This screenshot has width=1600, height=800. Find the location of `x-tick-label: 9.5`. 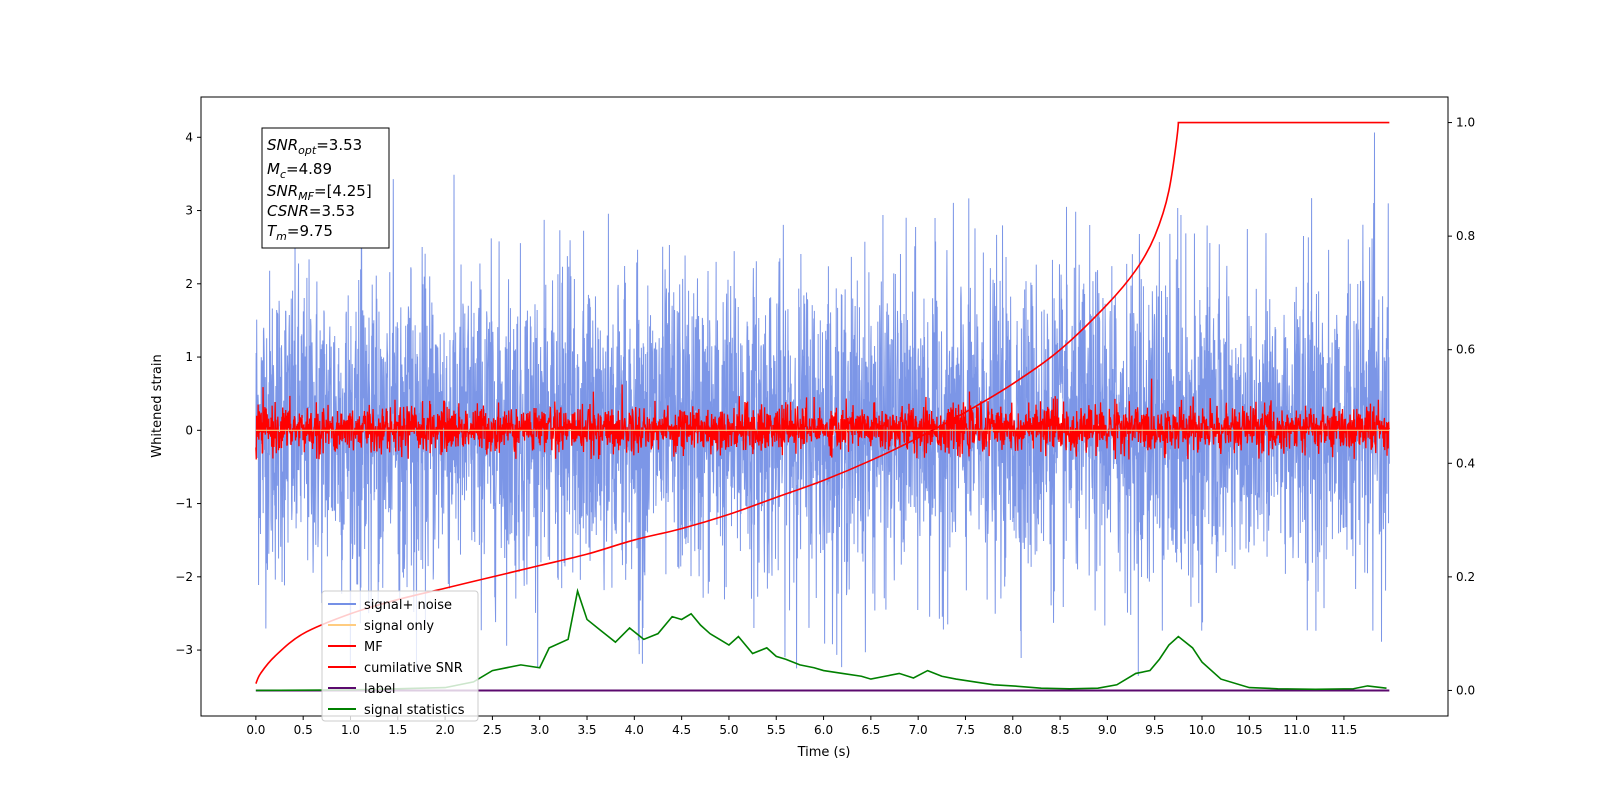

x-tick-label: 9.5 is located at coordinates (1154, 730).